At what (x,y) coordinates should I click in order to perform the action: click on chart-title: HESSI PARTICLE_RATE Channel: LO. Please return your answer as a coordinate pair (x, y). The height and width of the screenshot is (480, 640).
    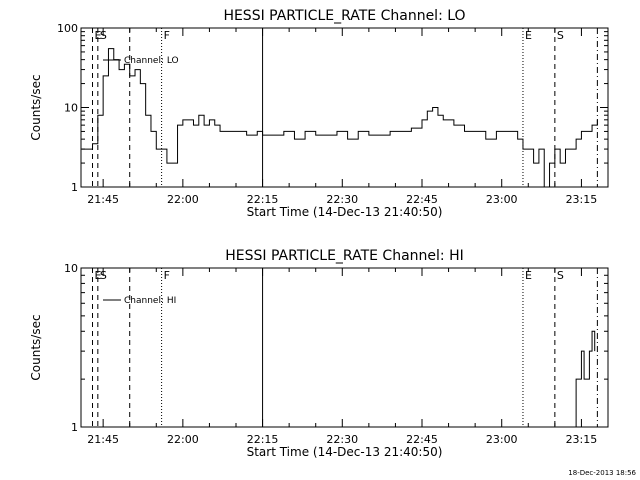
    Looking at the image, I should click on (344, 16).